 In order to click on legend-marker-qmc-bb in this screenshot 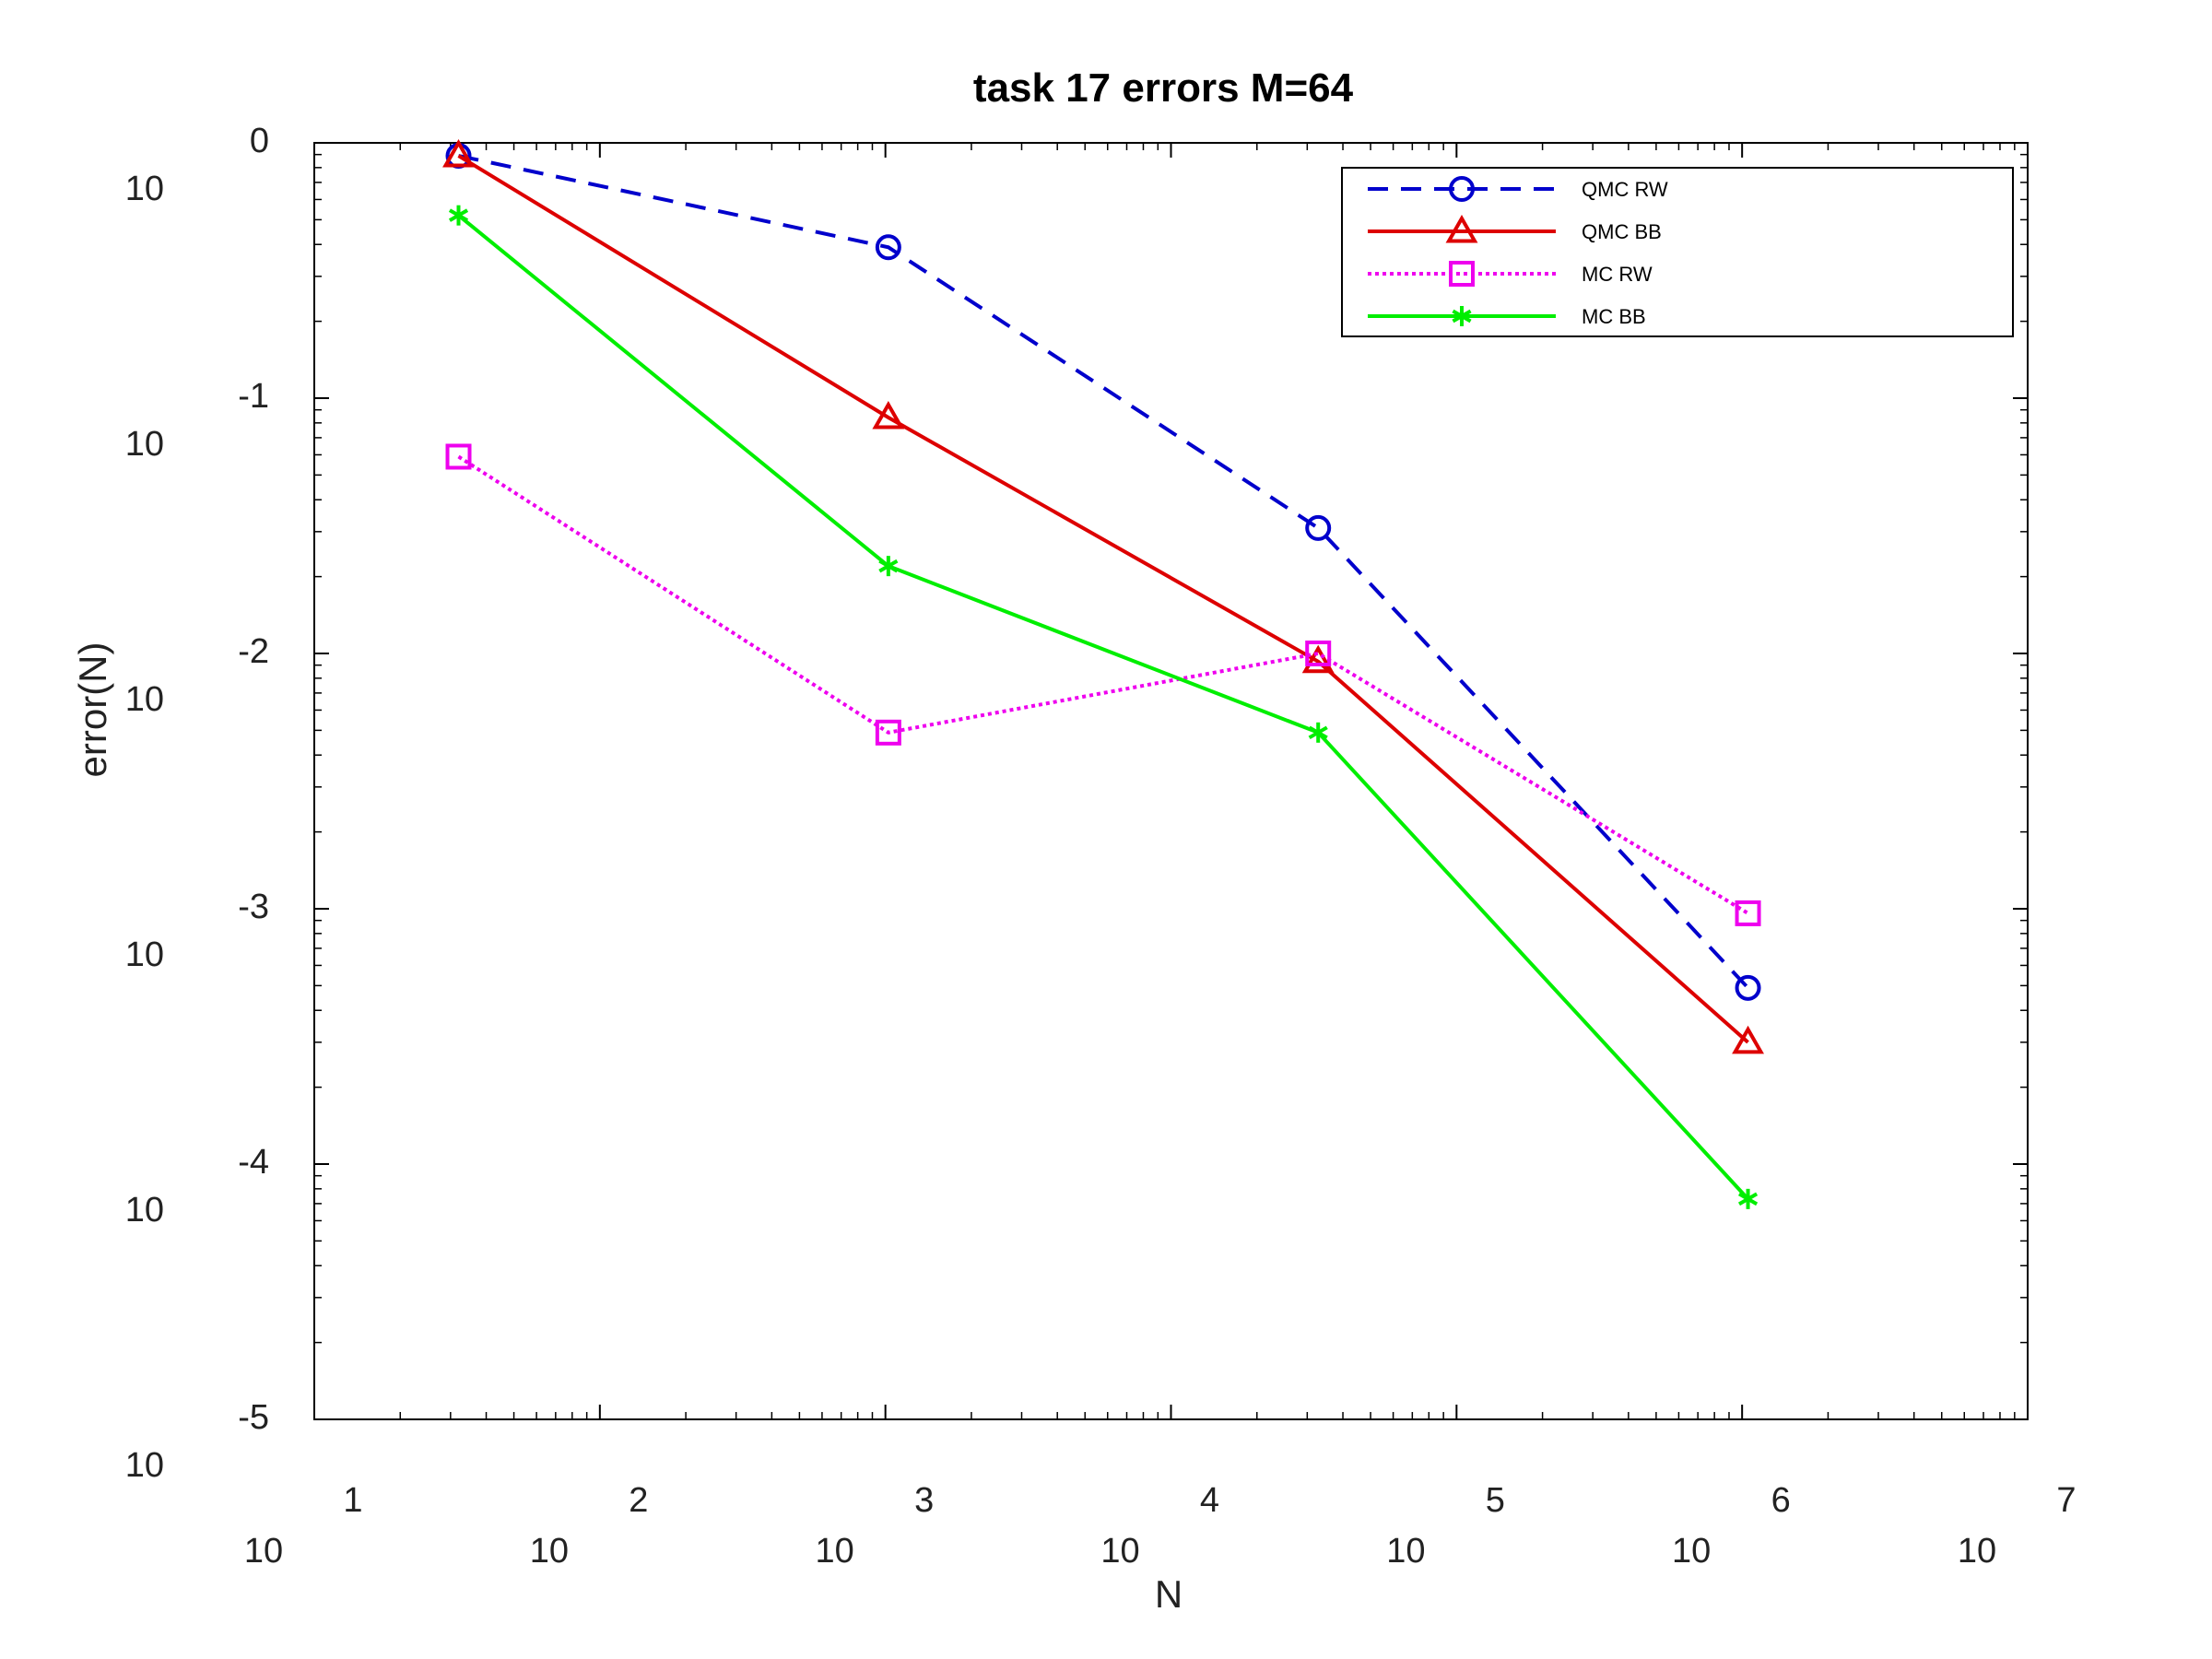, I will do `click(1461, 228)`.